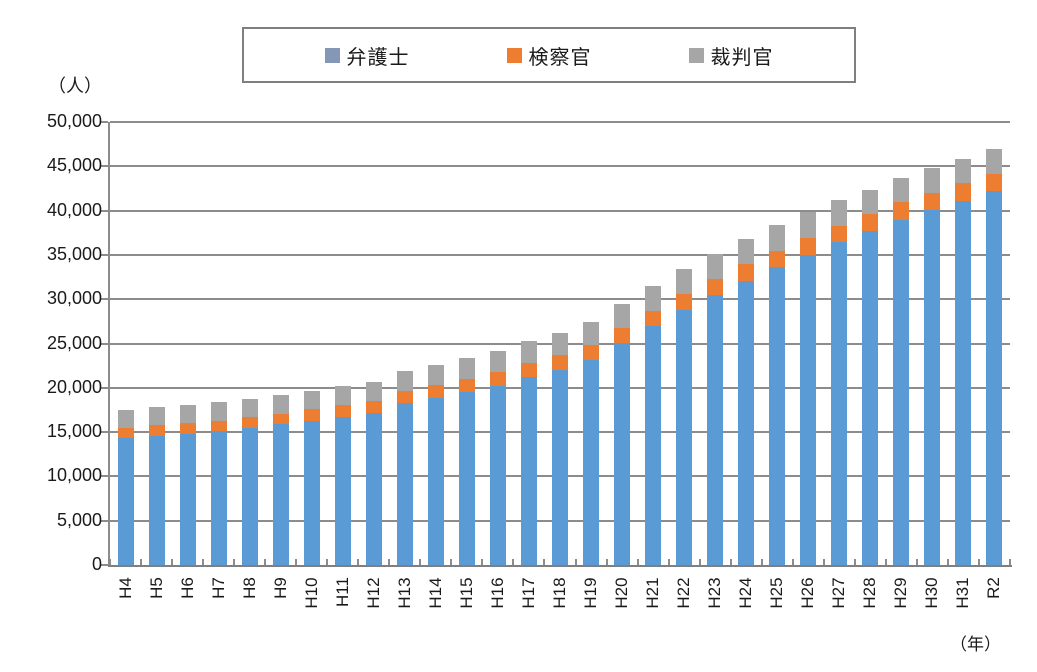 This screenshot has width=1037, height=672. What do you see at coordinates (746, 592) in the screenshot?
I see `x-tick-label: H24` at bounding box center [746, 592].